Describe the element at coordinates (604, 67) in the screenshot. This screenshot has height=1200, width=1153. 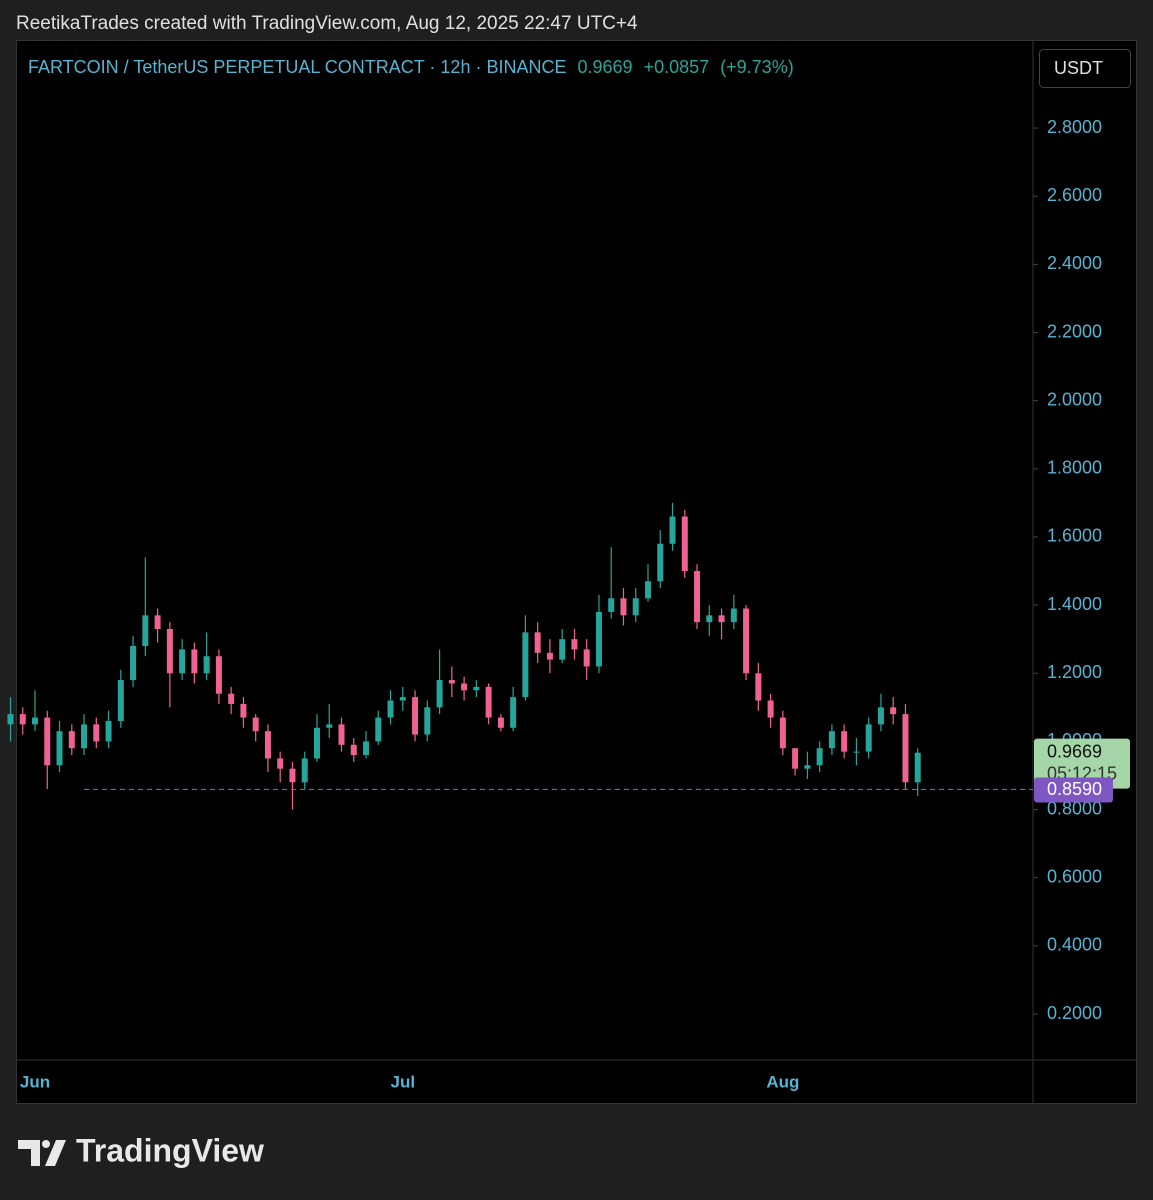
I see `legend-price: 0.9669` at that location.